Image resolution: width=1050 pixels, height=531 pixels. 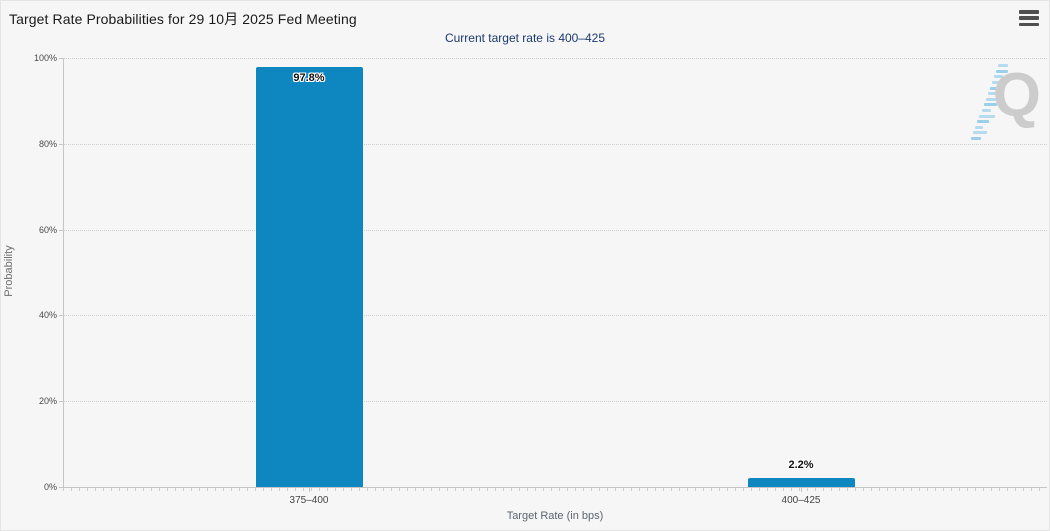 I want to click on gridline-100%, so click(x=555, y=58).